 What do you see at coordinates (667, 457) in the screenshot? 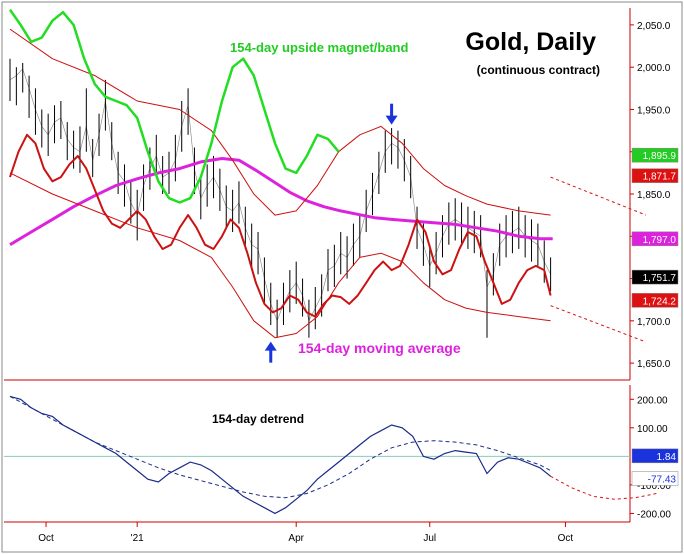
I see `last-value-label: 1.84` at bounding box center [667, 457].